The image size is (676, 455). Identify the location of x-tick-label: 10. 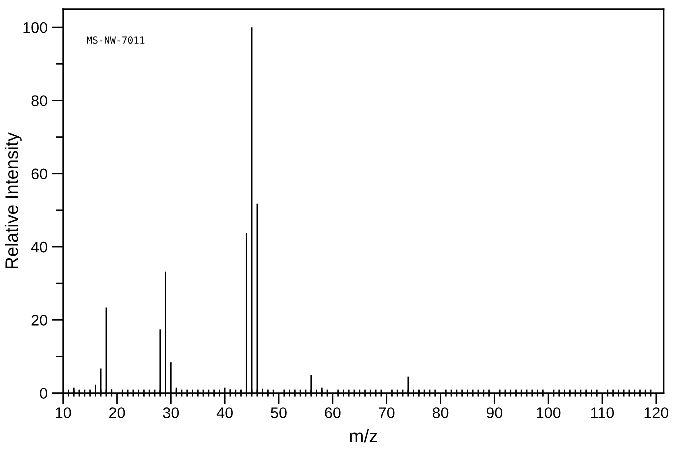
(64, 413).